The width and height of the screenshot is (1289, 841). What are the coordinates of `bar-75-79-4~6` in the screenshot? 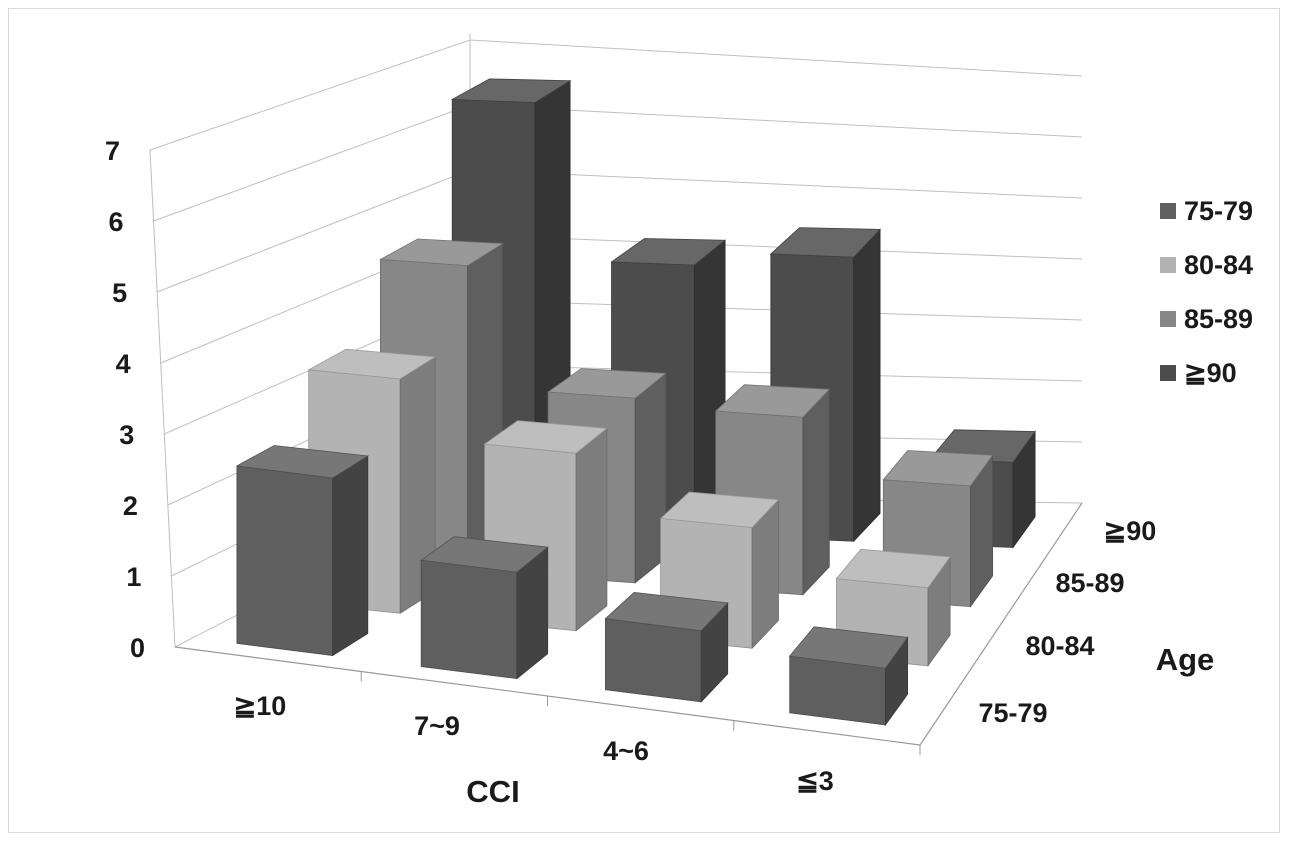 It's located at (666, 647).